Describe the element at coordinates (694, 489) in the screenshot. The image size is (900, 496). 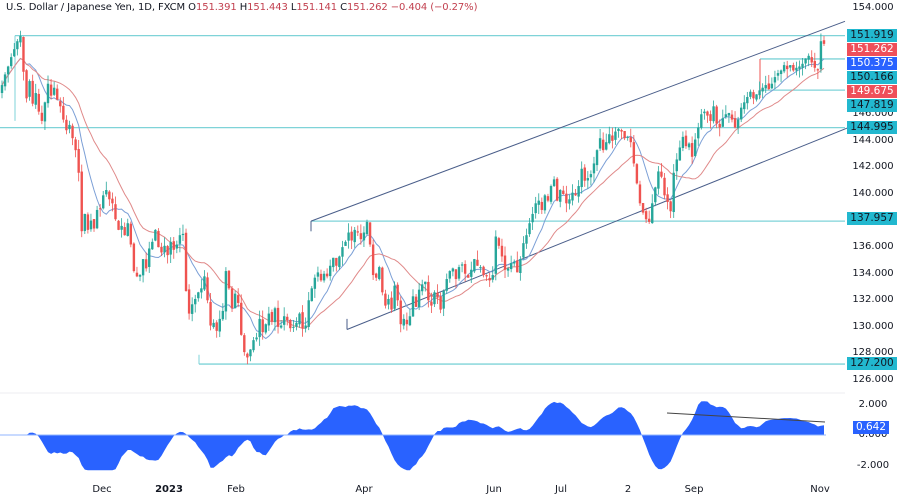
I see `time-label: Sep` at that location.